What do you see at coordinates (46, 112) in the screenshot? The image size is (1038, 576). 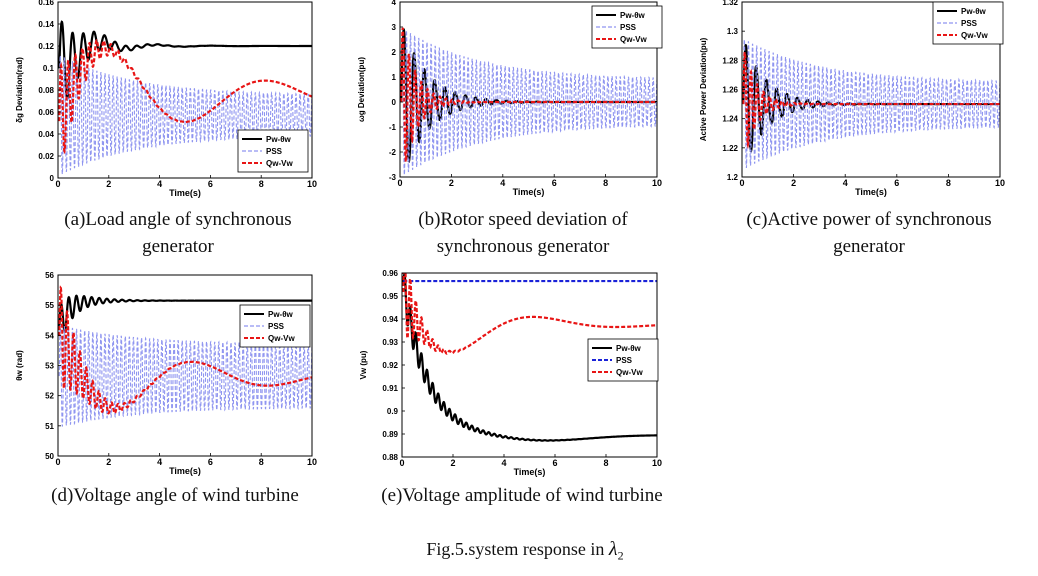 I see `y-tick-label-a-3: 0.06` at bounding box center [46, 112].